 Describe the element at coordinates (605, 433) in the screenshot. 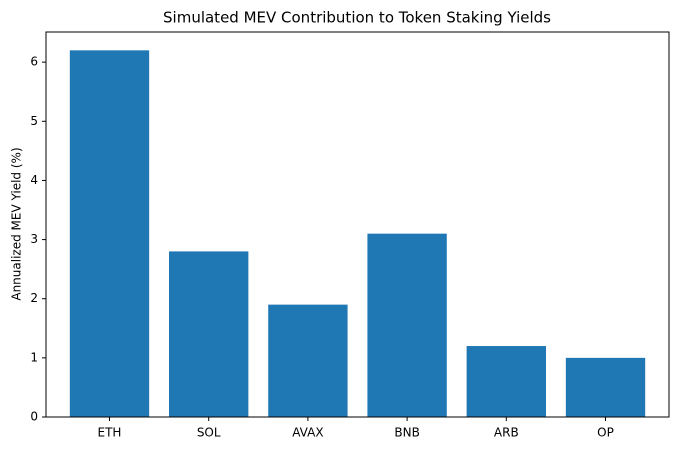

I see `x-tick-label: OP` at that location.